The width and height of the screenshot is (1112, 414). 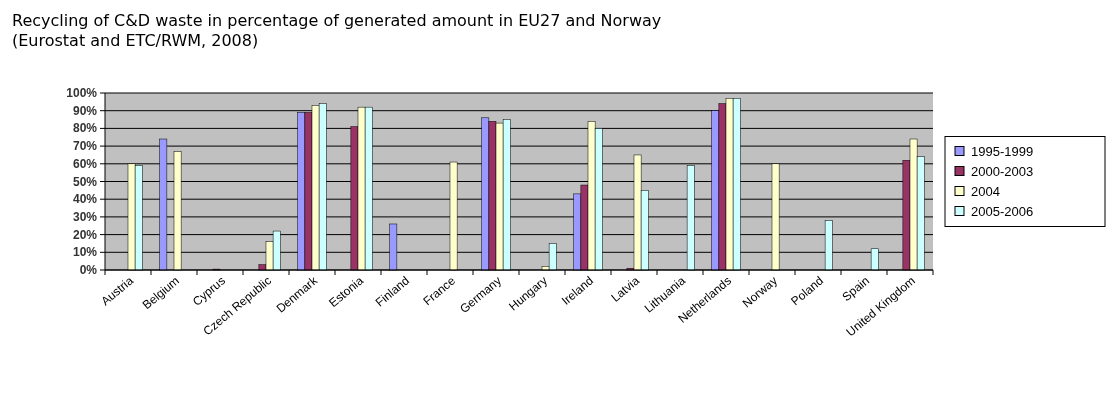 What do you see at coordinates (85, 128) in the screenshot?
I see `y-tick-label: 80%` at bounding box center [85, 128].